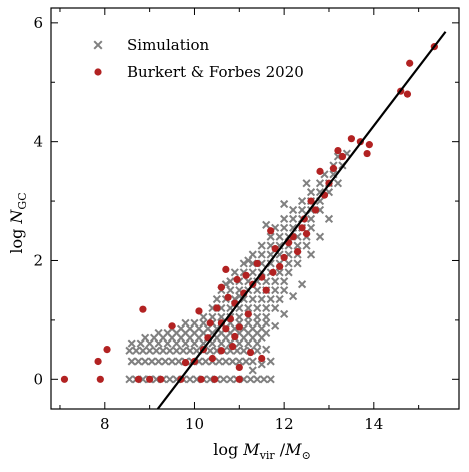  I want to click on x-tick-label: 12, so click(284, 424).